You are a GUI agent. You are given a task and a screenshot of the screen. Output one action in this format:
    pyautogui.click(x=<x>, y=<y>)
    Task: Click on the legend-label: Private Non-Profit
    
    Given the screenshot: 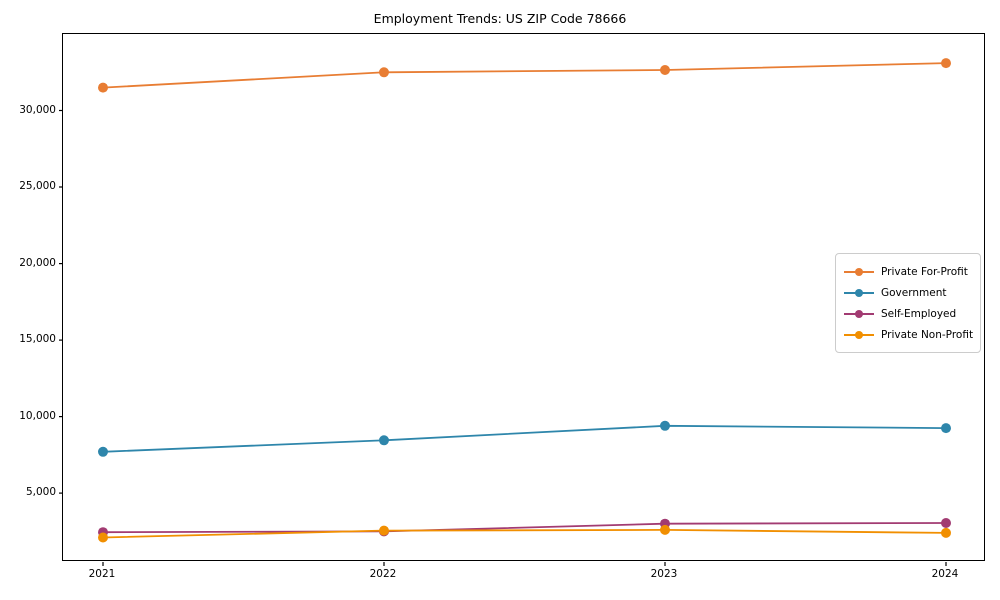 What is the action you would take?
    pyautogui.click(x=927, y=334)
    